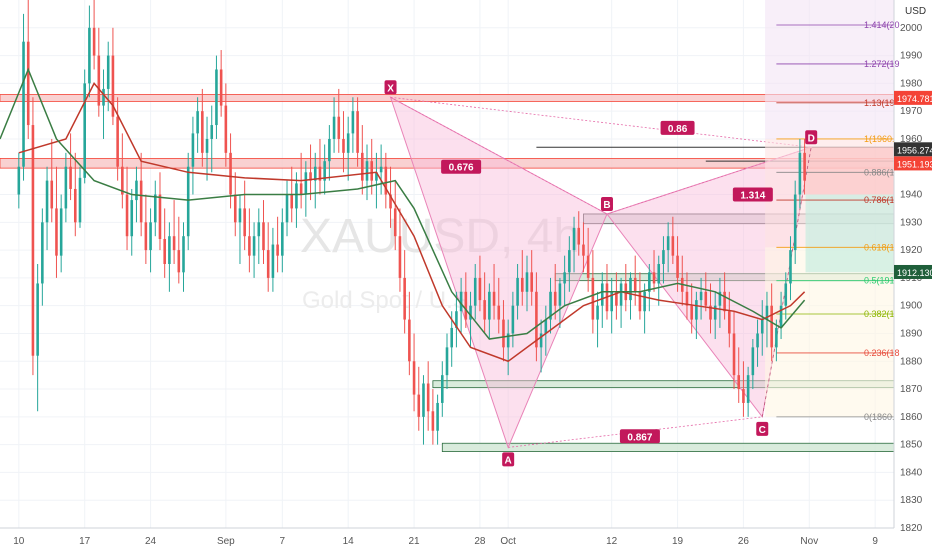 This screenshot has width=932, height=550. I want to click on x-tick-label: 12, so click(612, 541).